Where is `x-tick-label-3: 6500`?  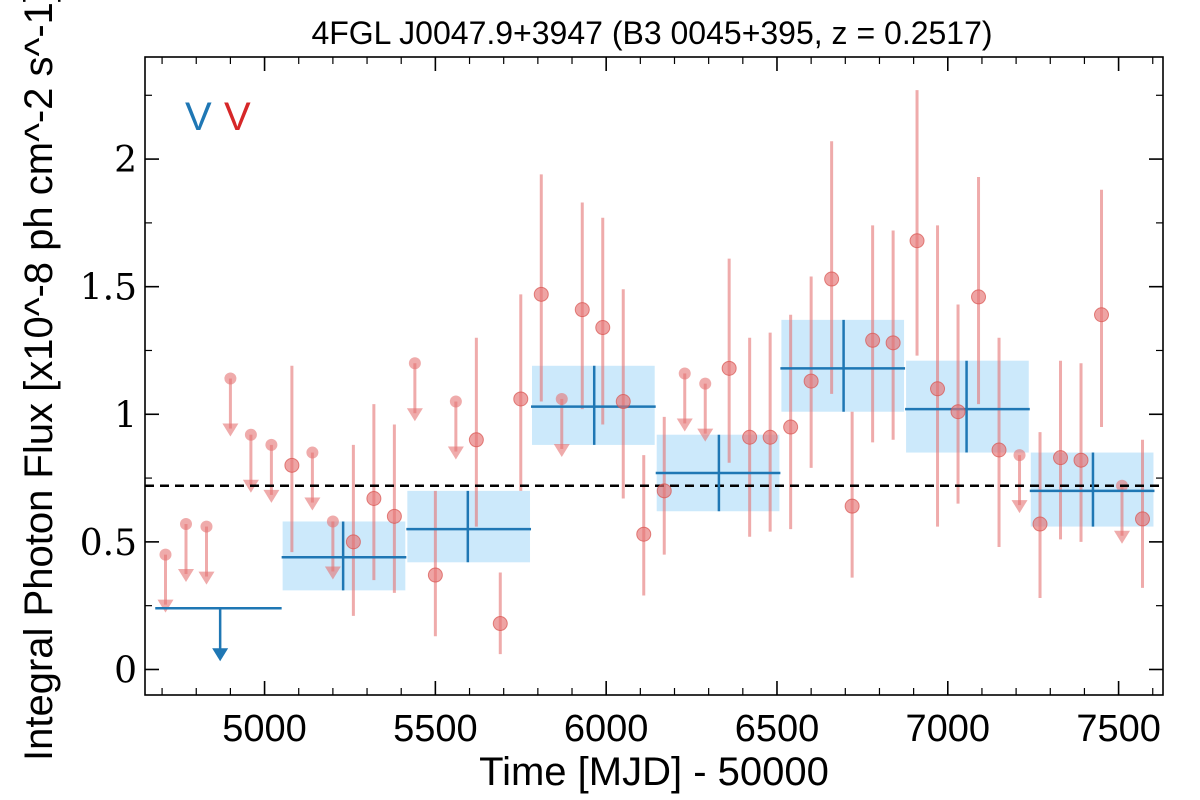 x-tick-label-3: 6500 is located at coordinates (777, 729).